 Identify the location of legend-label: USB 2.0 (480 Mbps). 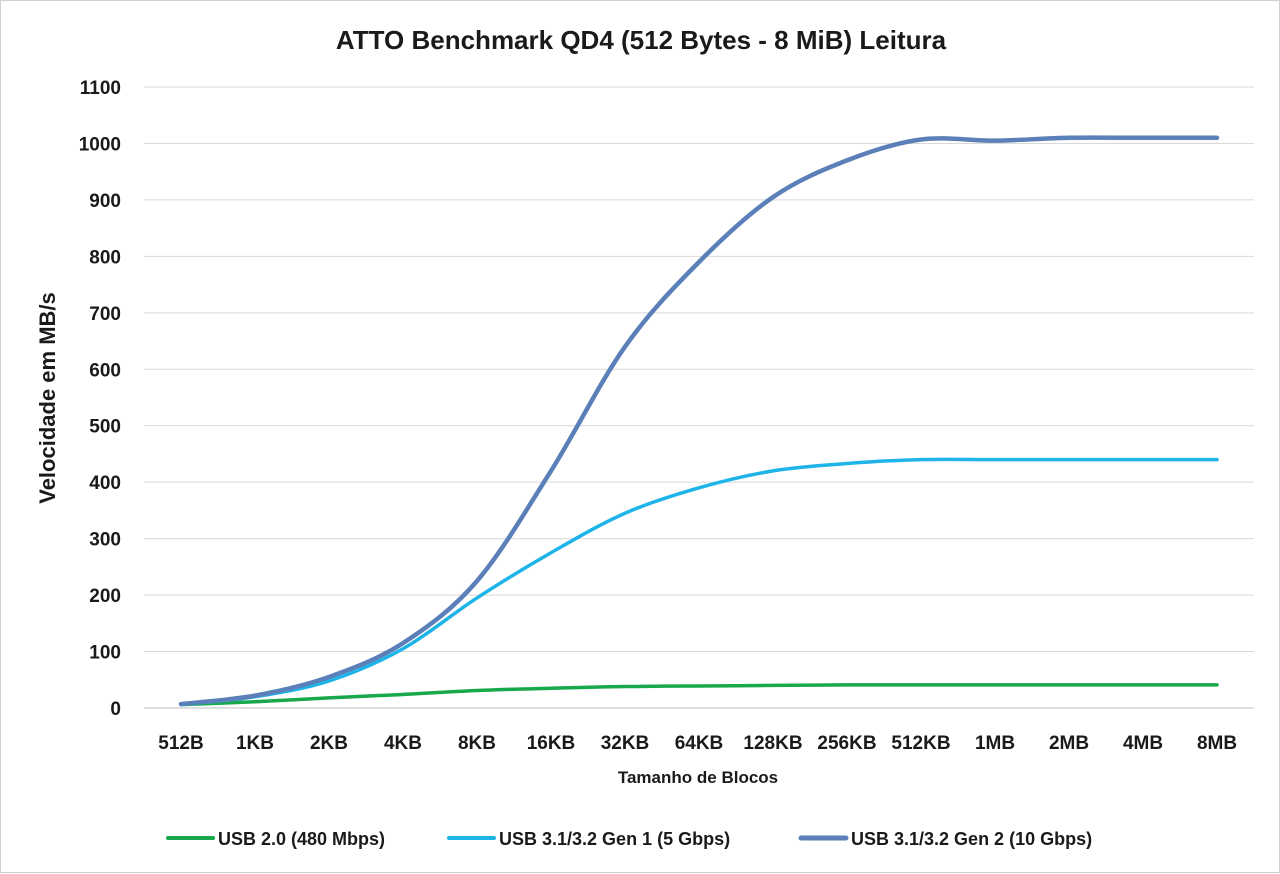
(301, 839).